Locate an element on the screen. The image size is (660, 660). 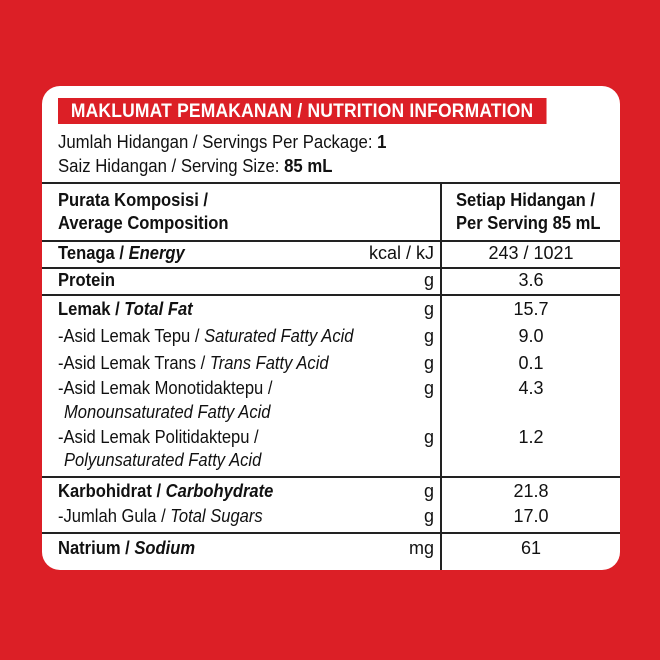
row-sugars-unit: g is located at coordinates (428, 516).